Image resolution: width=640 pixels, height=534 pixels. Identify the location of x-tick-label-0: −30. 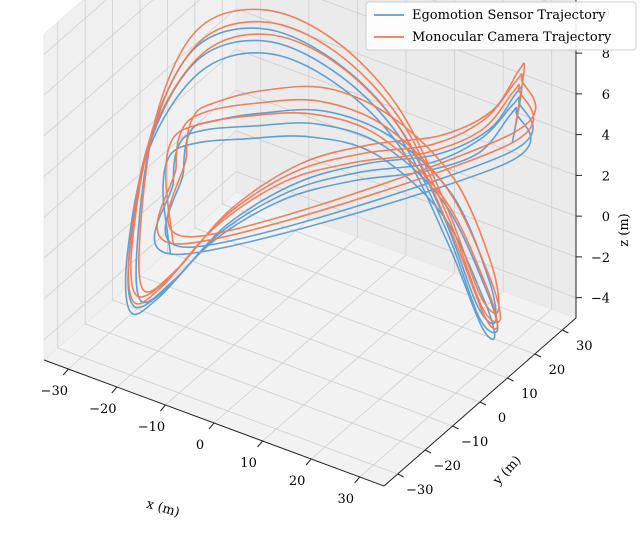
(54, 391).